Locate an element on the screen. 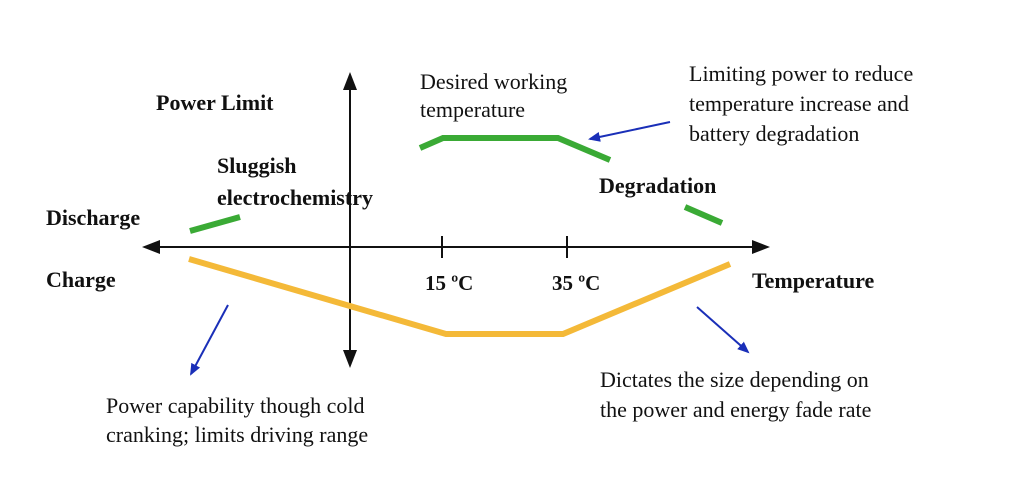 The height and width of the screenshot is (496, 1024). charge-label: Charge is located at coordinates (81, 279).